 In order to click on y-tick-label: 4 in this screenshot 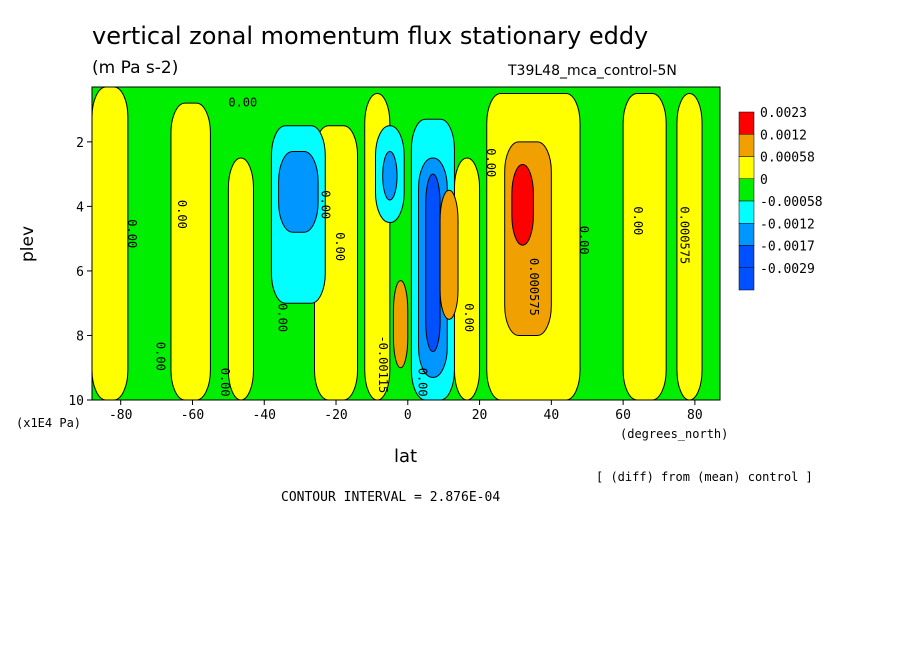, I will do `click(80, 207)`.